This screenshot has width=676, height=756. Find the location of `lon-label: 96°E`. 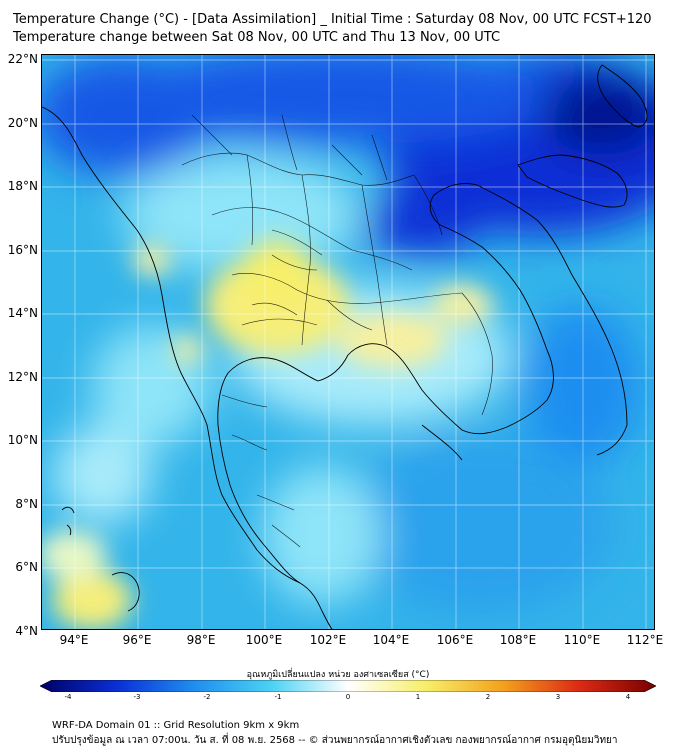

lon-label: 96°E is located at coordinates (137, 640).